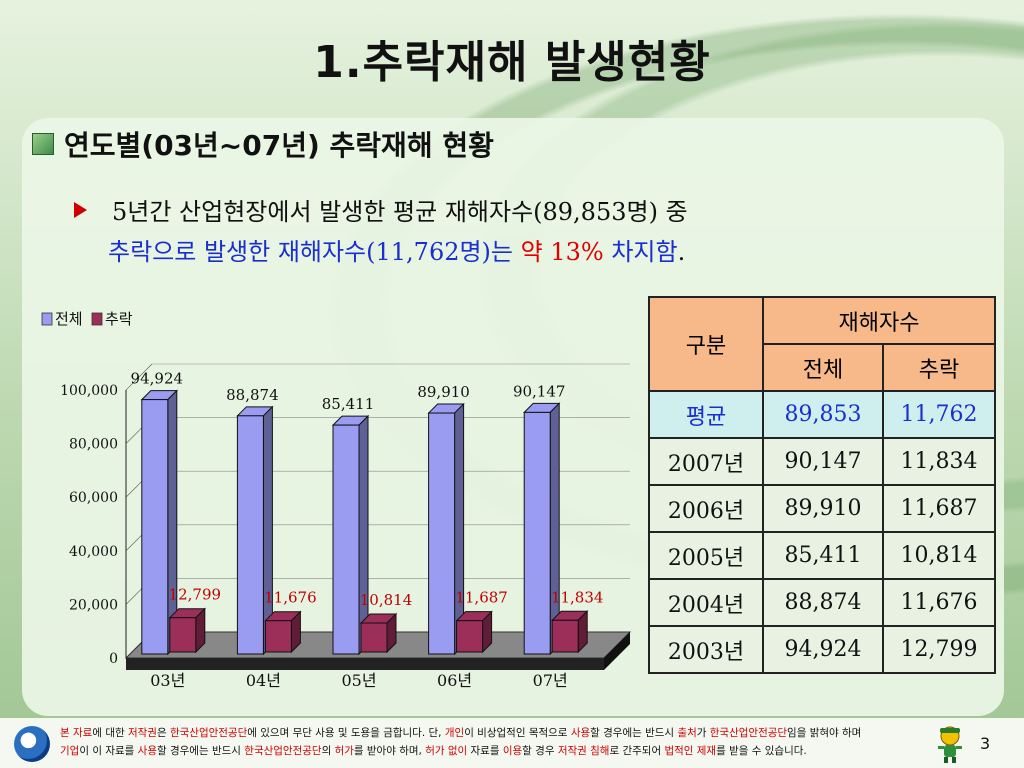 This screenshot has height=768, width=1024. What do you see at coordinates (290, 598) in the screenshot?
I see `data-label-fall: 11,676` at bounding box center [290, 598].